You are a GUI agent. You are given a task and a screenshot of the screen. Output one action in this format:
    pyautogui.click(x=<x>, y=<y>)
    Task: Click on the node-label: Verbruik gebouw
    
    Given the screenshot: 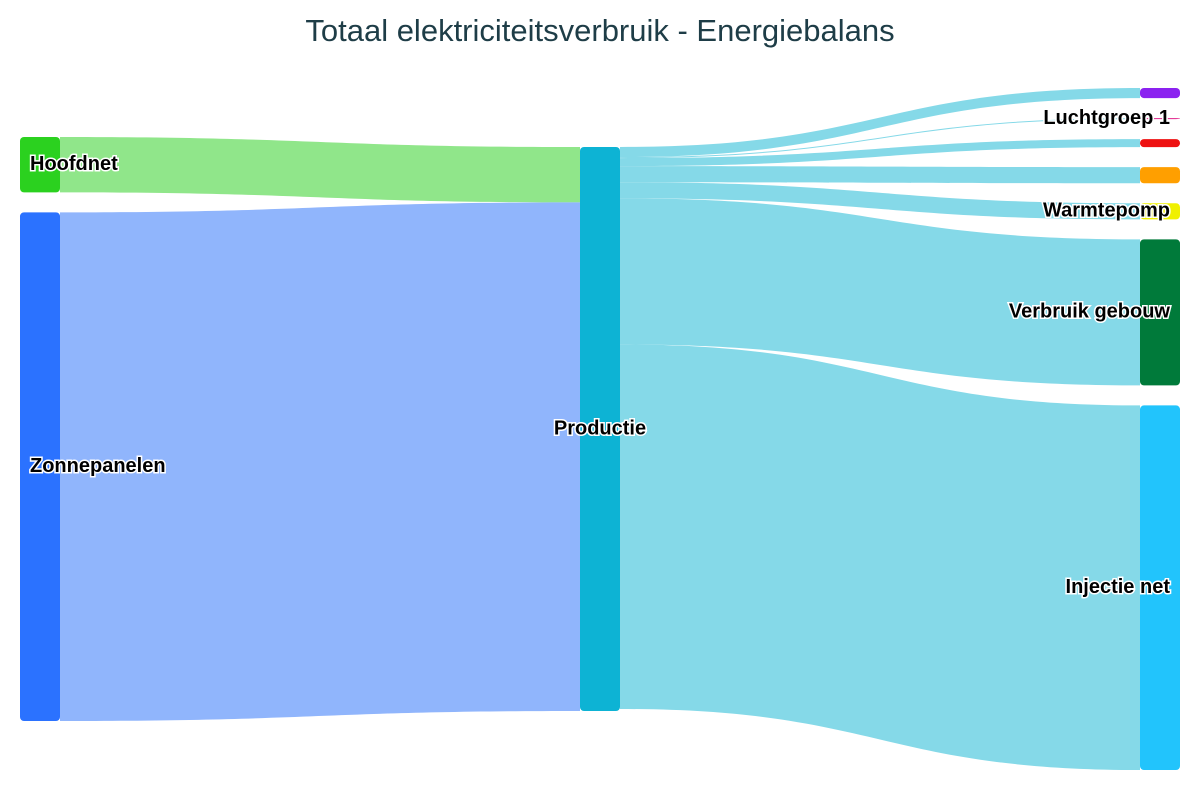 What is the action you would take?
    pyautogui.click(x=1090, y=312)
    